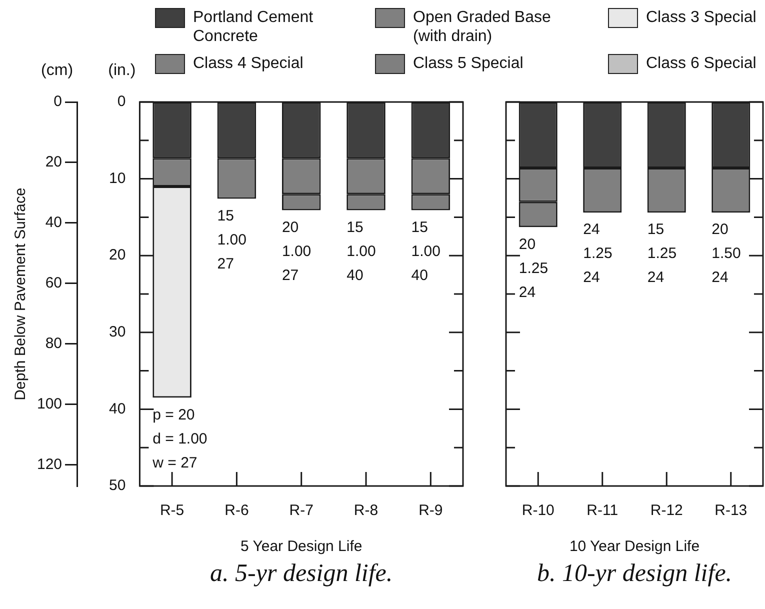  What do you see at coordinates (468, 63) in the screenshot?
I see `legend-label: Class 5 Special` at bounding box center [468, 63].